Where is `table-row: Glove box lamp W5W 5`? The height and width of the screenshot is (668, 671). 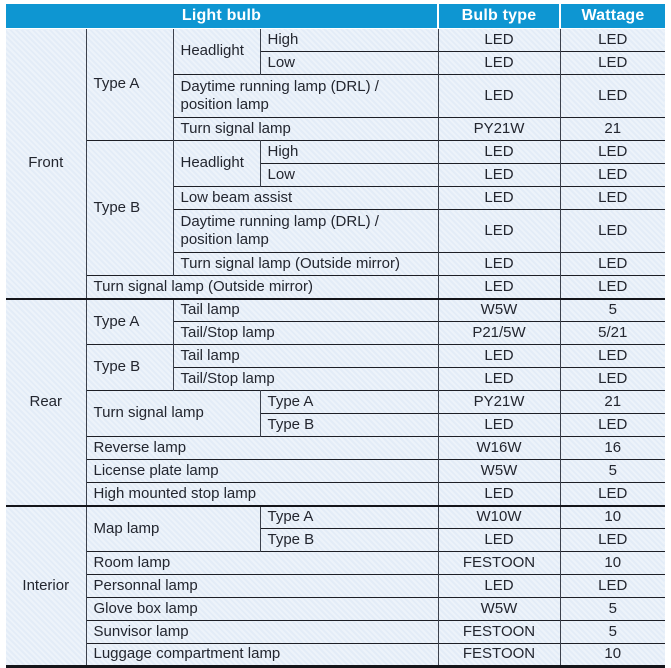 table-row: Glove box lamp W5W 5 is located at coordinates (335, 609).